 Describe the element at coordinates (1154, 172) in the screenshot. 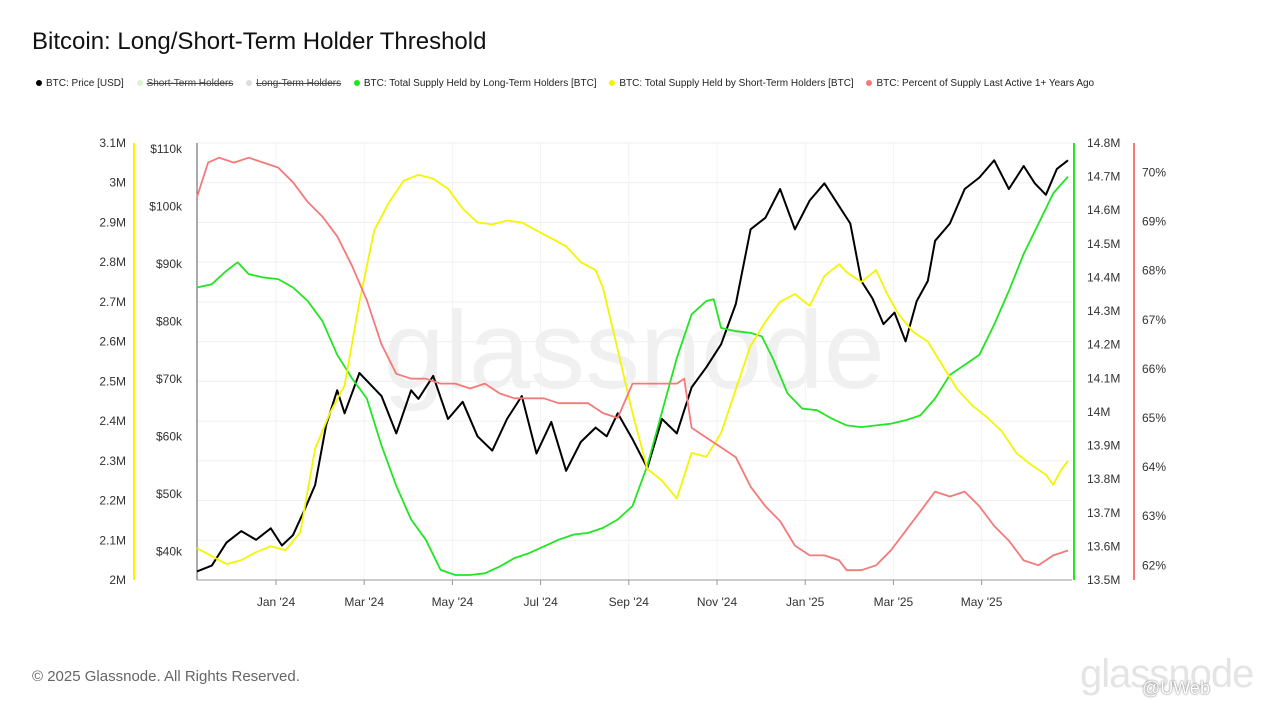

I see `y-tick-label-pct: 70%` at that location.